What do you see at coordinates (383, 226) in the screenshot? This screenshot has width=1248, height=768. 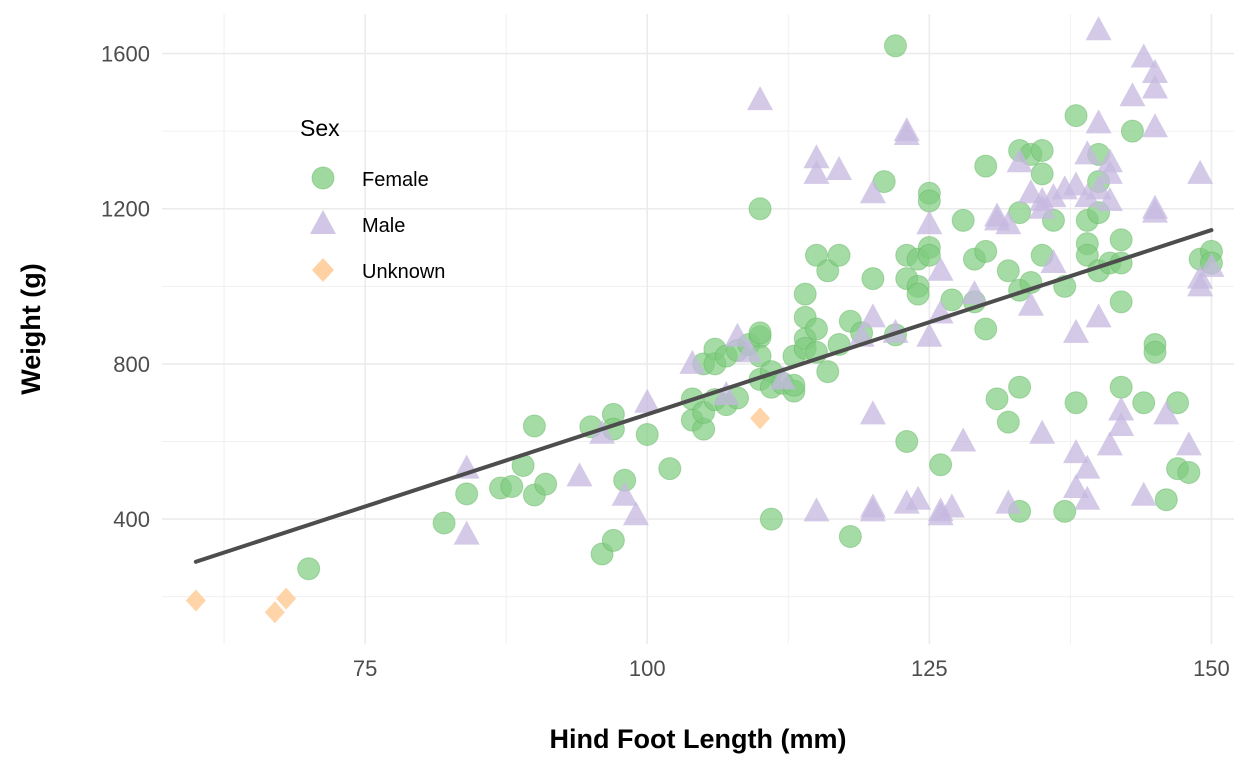 I see `legend-label-male: Male` at bounding box center [383, 226].